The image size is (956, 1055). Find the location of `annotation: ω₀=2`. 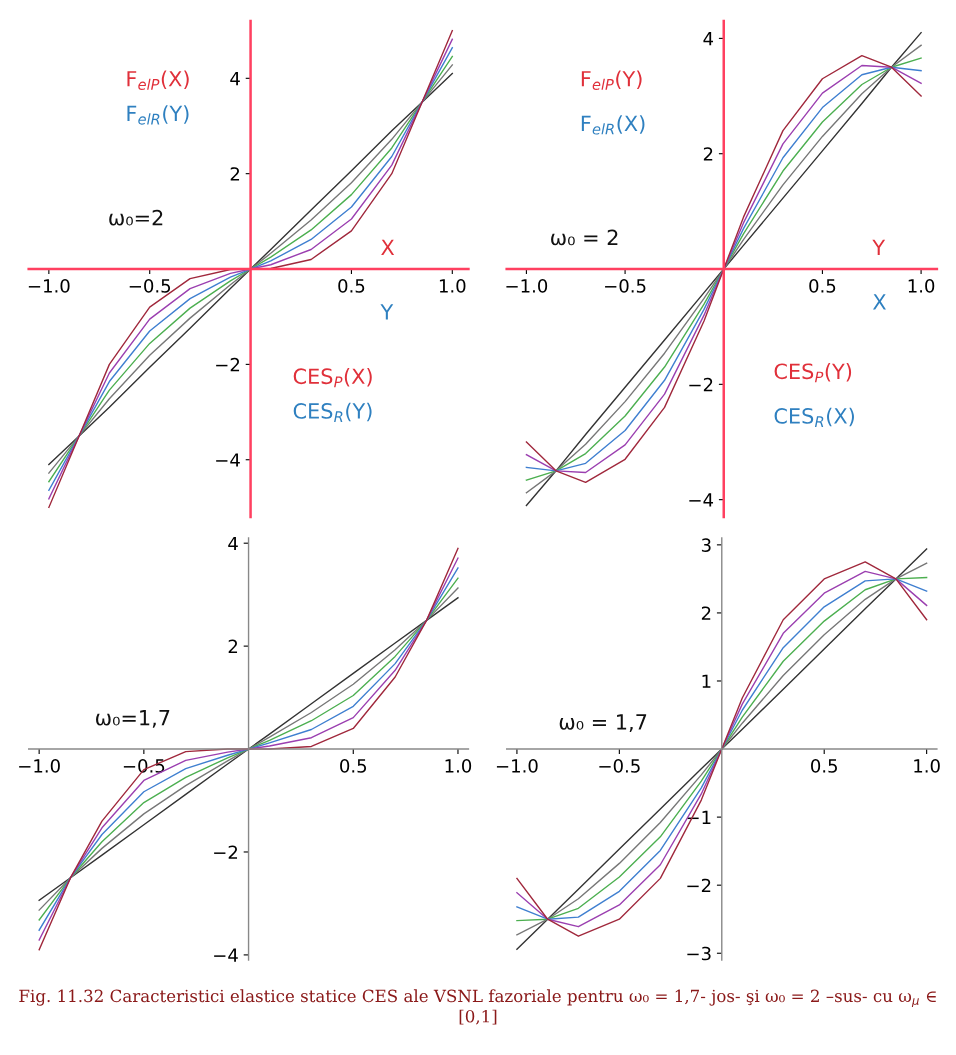

annotation: ω₀=2 is located at coordinates (136, 217).